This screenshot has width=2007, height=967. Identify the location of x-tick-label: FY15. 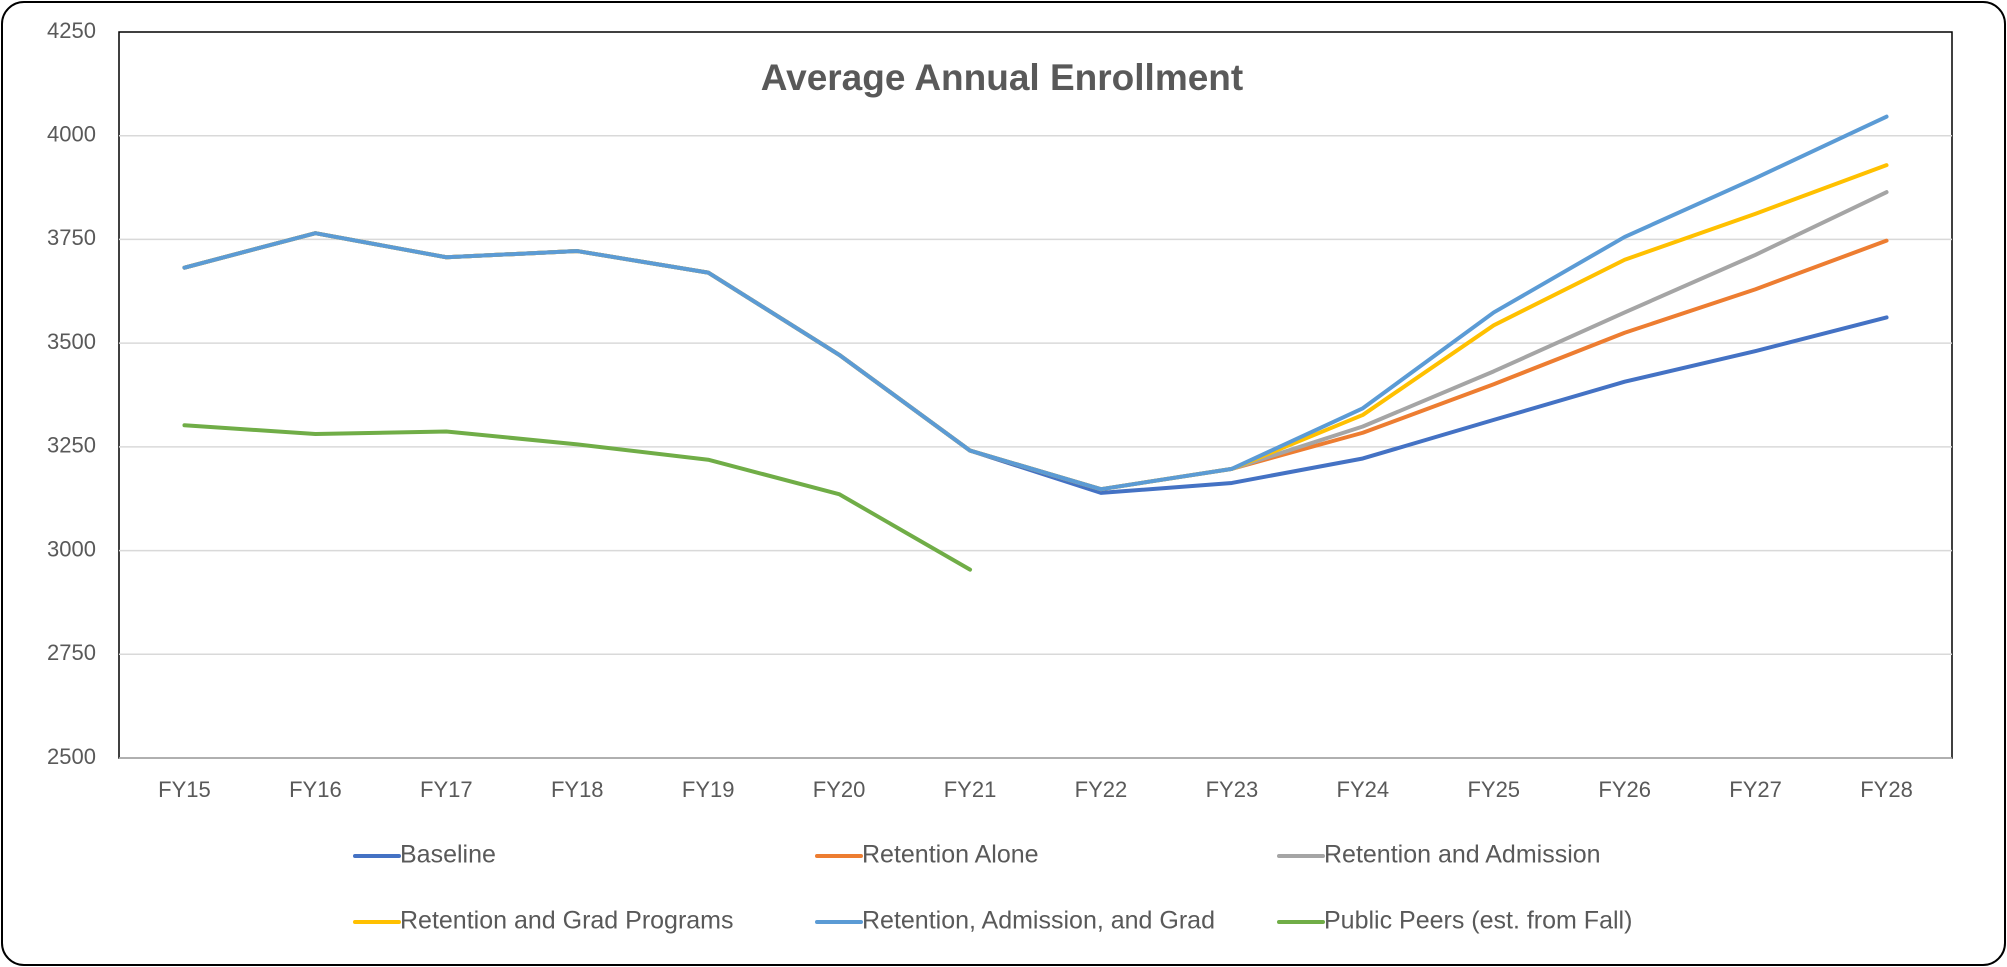
(184, 789).